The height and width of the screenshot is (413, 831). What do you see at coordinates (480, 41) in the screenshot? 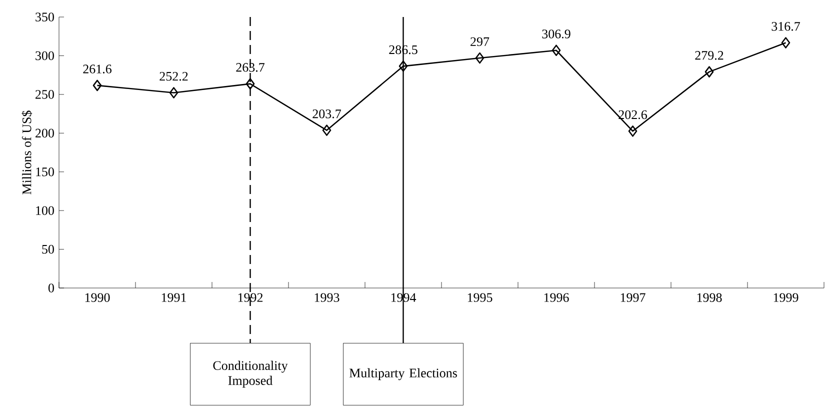
I see `data-label: 297` at bounding box center [480, 41].